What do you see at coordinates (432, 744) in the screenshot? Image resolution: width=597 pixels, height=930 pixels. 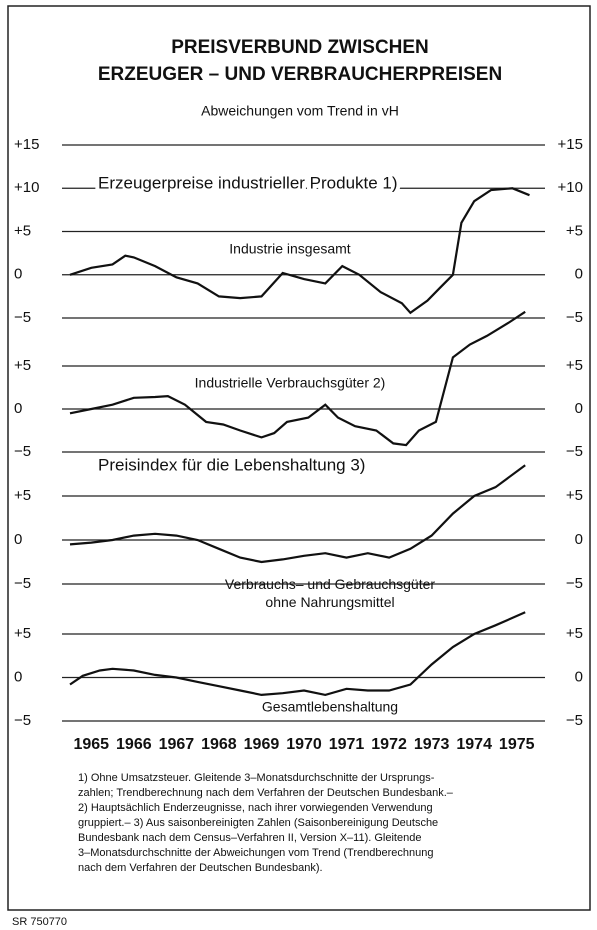 I see `x-tick-label: 1973` at bounding box center [432, 744].